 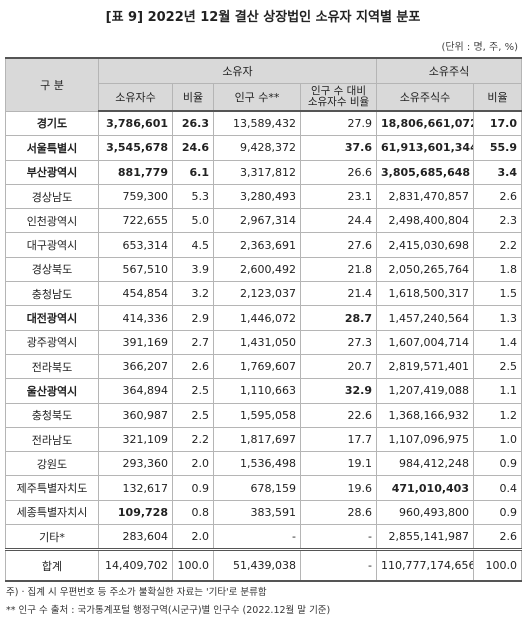 I want to click on cell: 2,050,265,764, so click(x=425, y=269).